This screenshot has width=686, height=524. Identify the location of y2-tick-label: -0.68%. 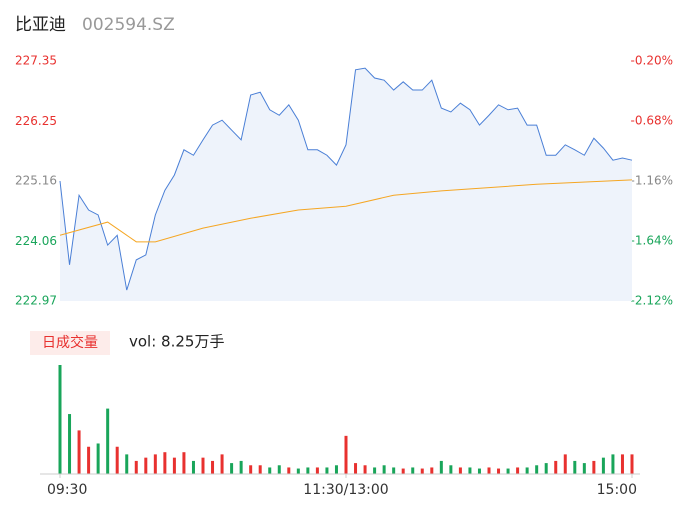
(652, 121).